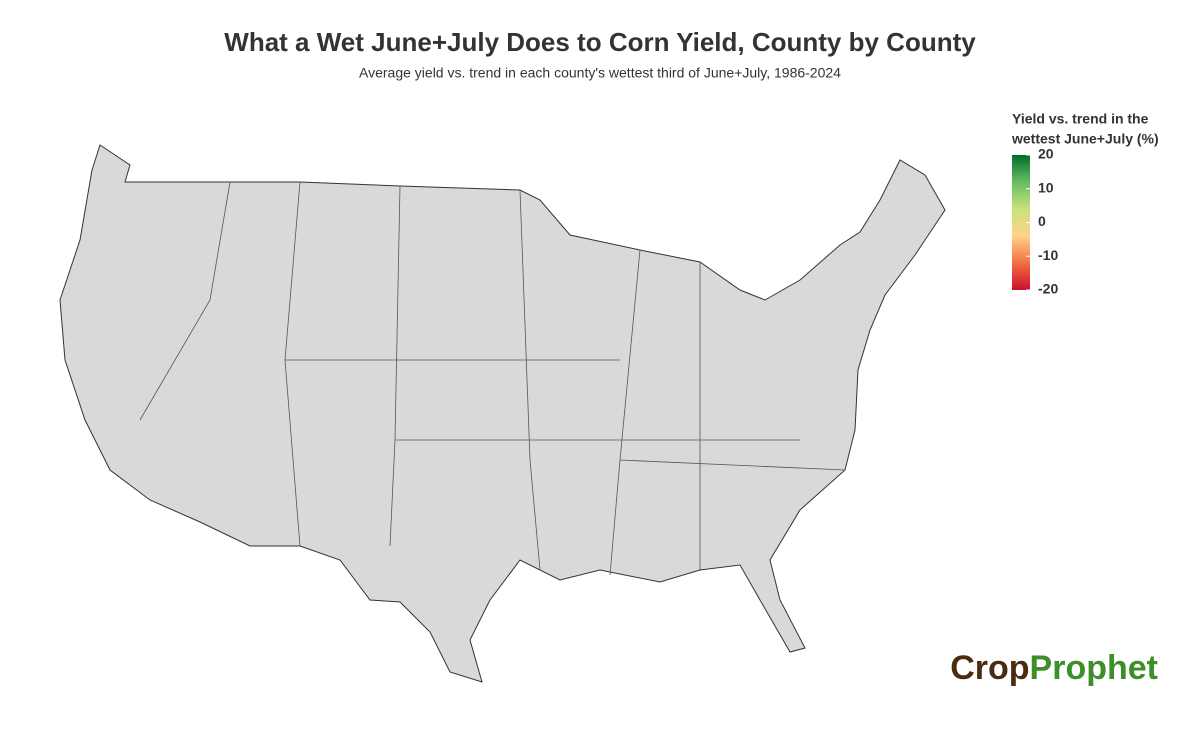 Image resolution: width=1200 pixels, height=750 pixels. Describe the element at coordinates (1021, 222) in the screenshot. I see `color-scale` at that location.